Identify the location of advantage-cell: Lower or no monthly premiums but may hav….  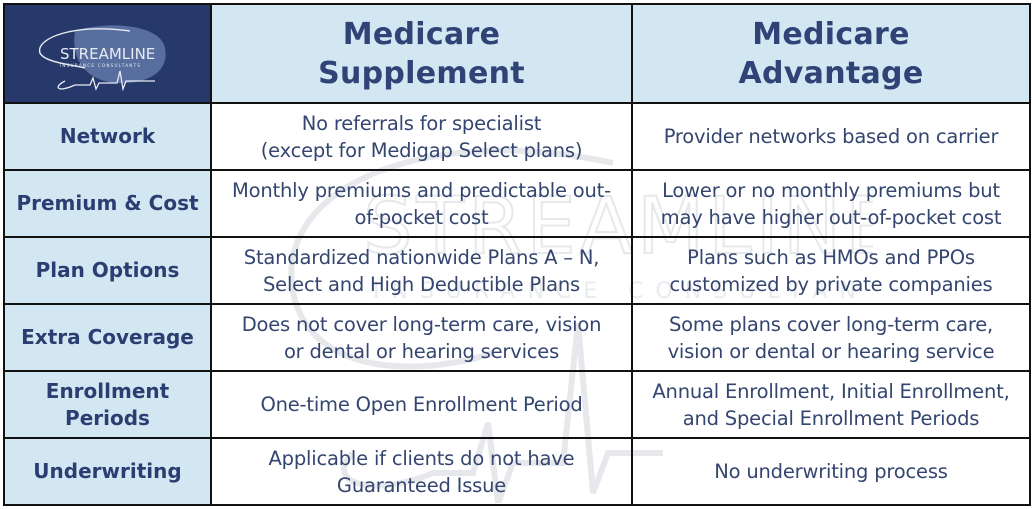
(831, 203).